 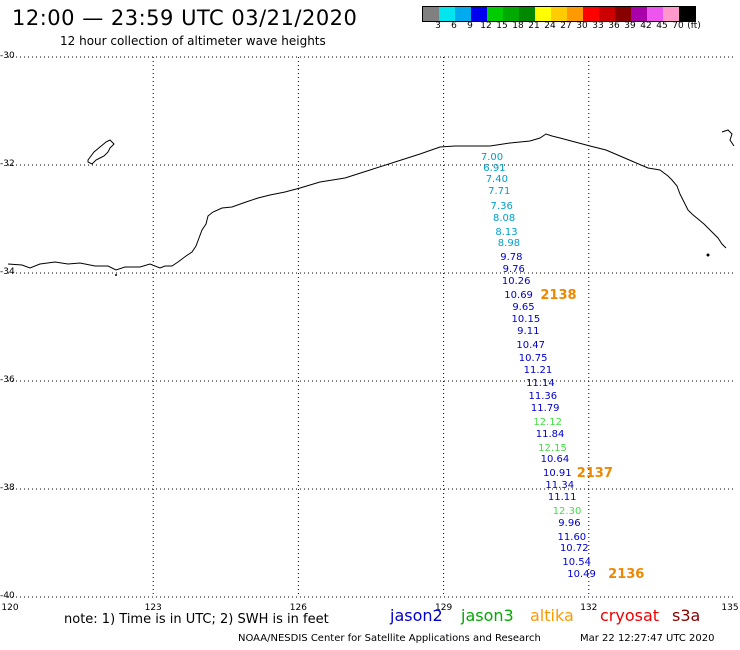 I want to click on scale-label: 27, so click(x=566, y=26).